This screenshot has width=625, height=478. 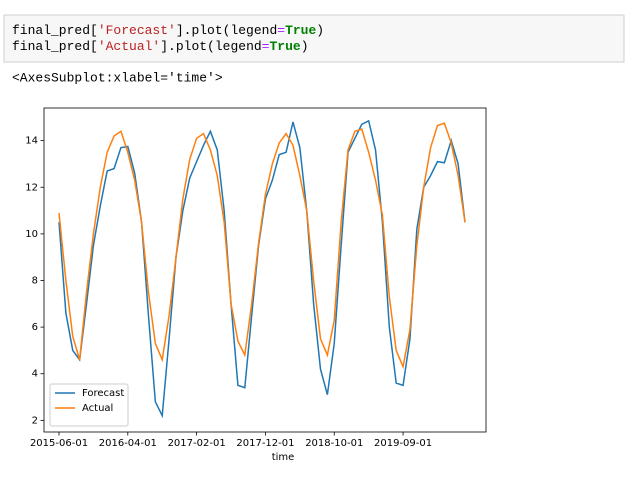 I want to click on y-tick-label: 8, so click(x=35, y=280).